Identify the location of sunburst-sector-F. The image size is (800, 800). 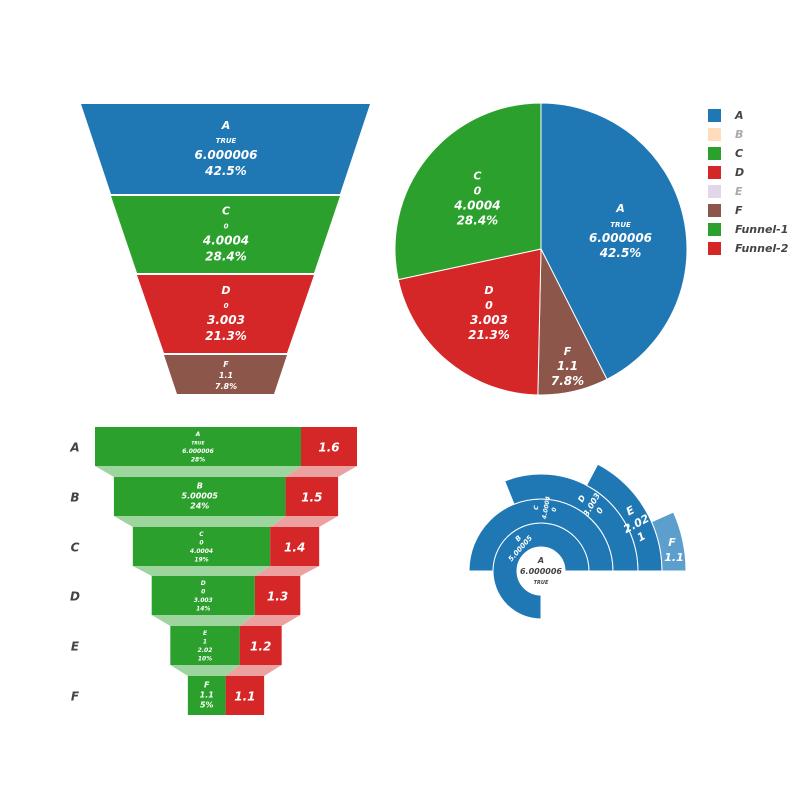
(668, 541).